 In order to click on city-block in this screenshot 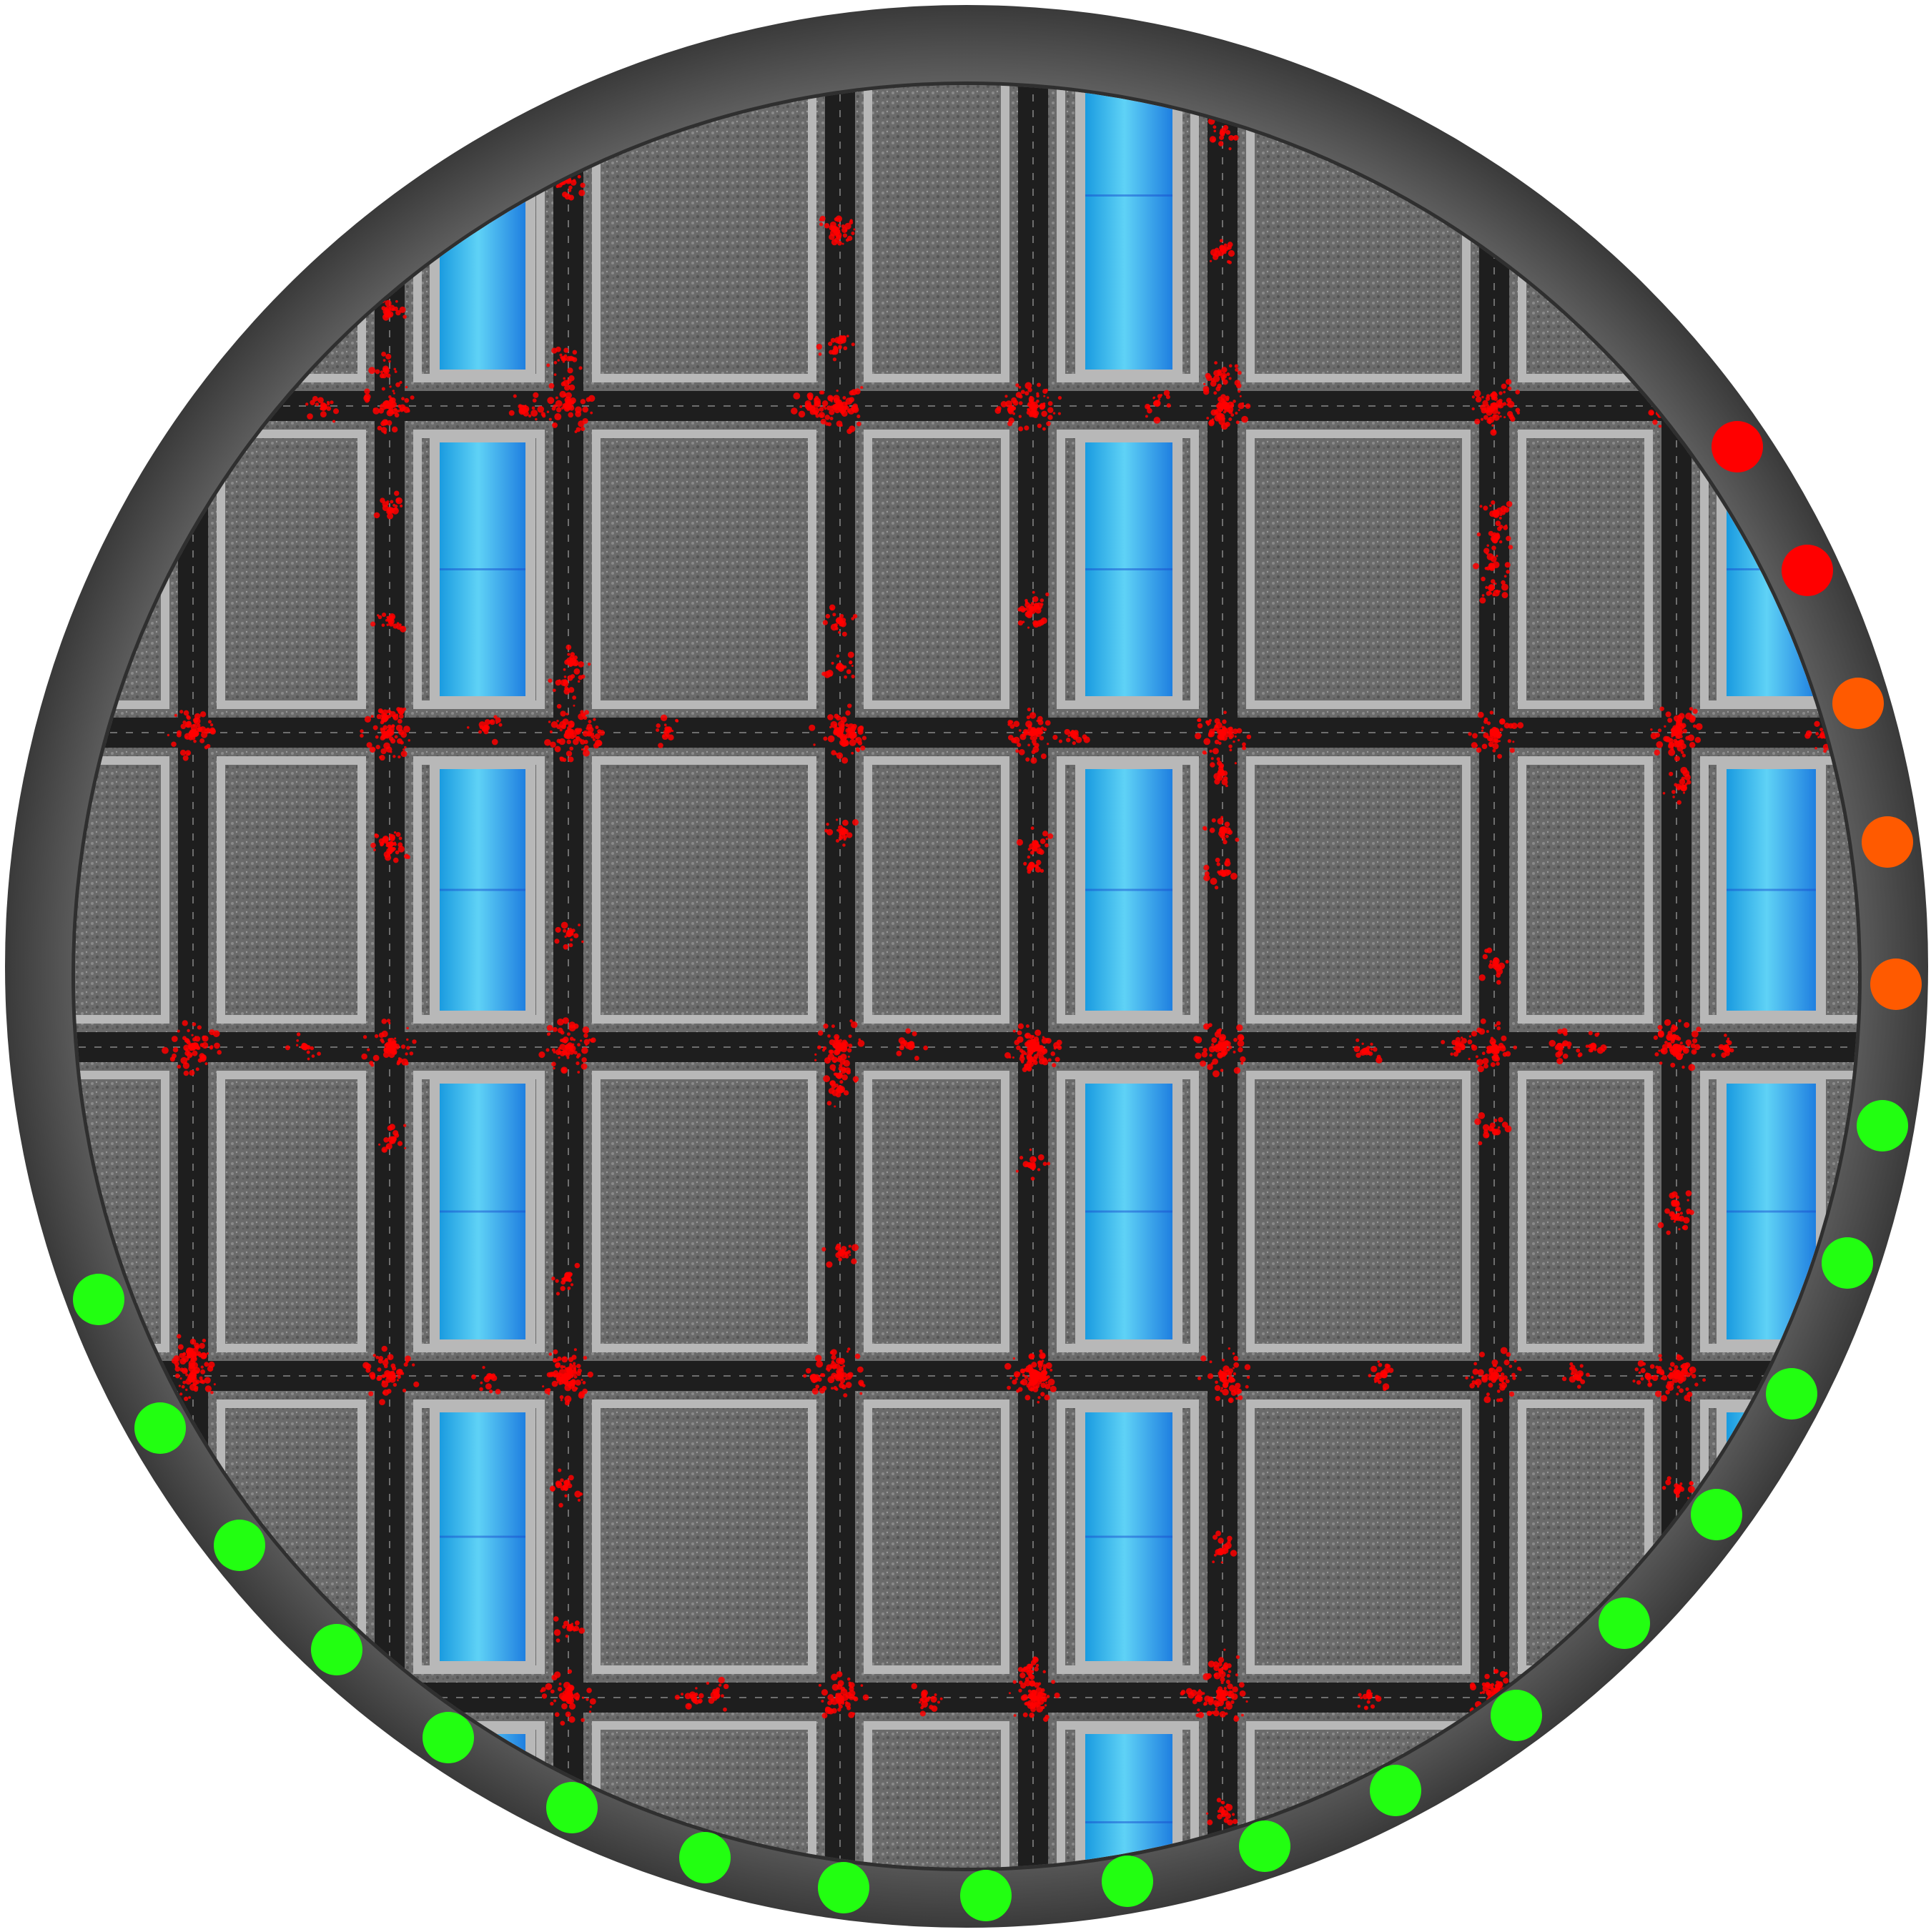, I will do `click(936, 1795)`.